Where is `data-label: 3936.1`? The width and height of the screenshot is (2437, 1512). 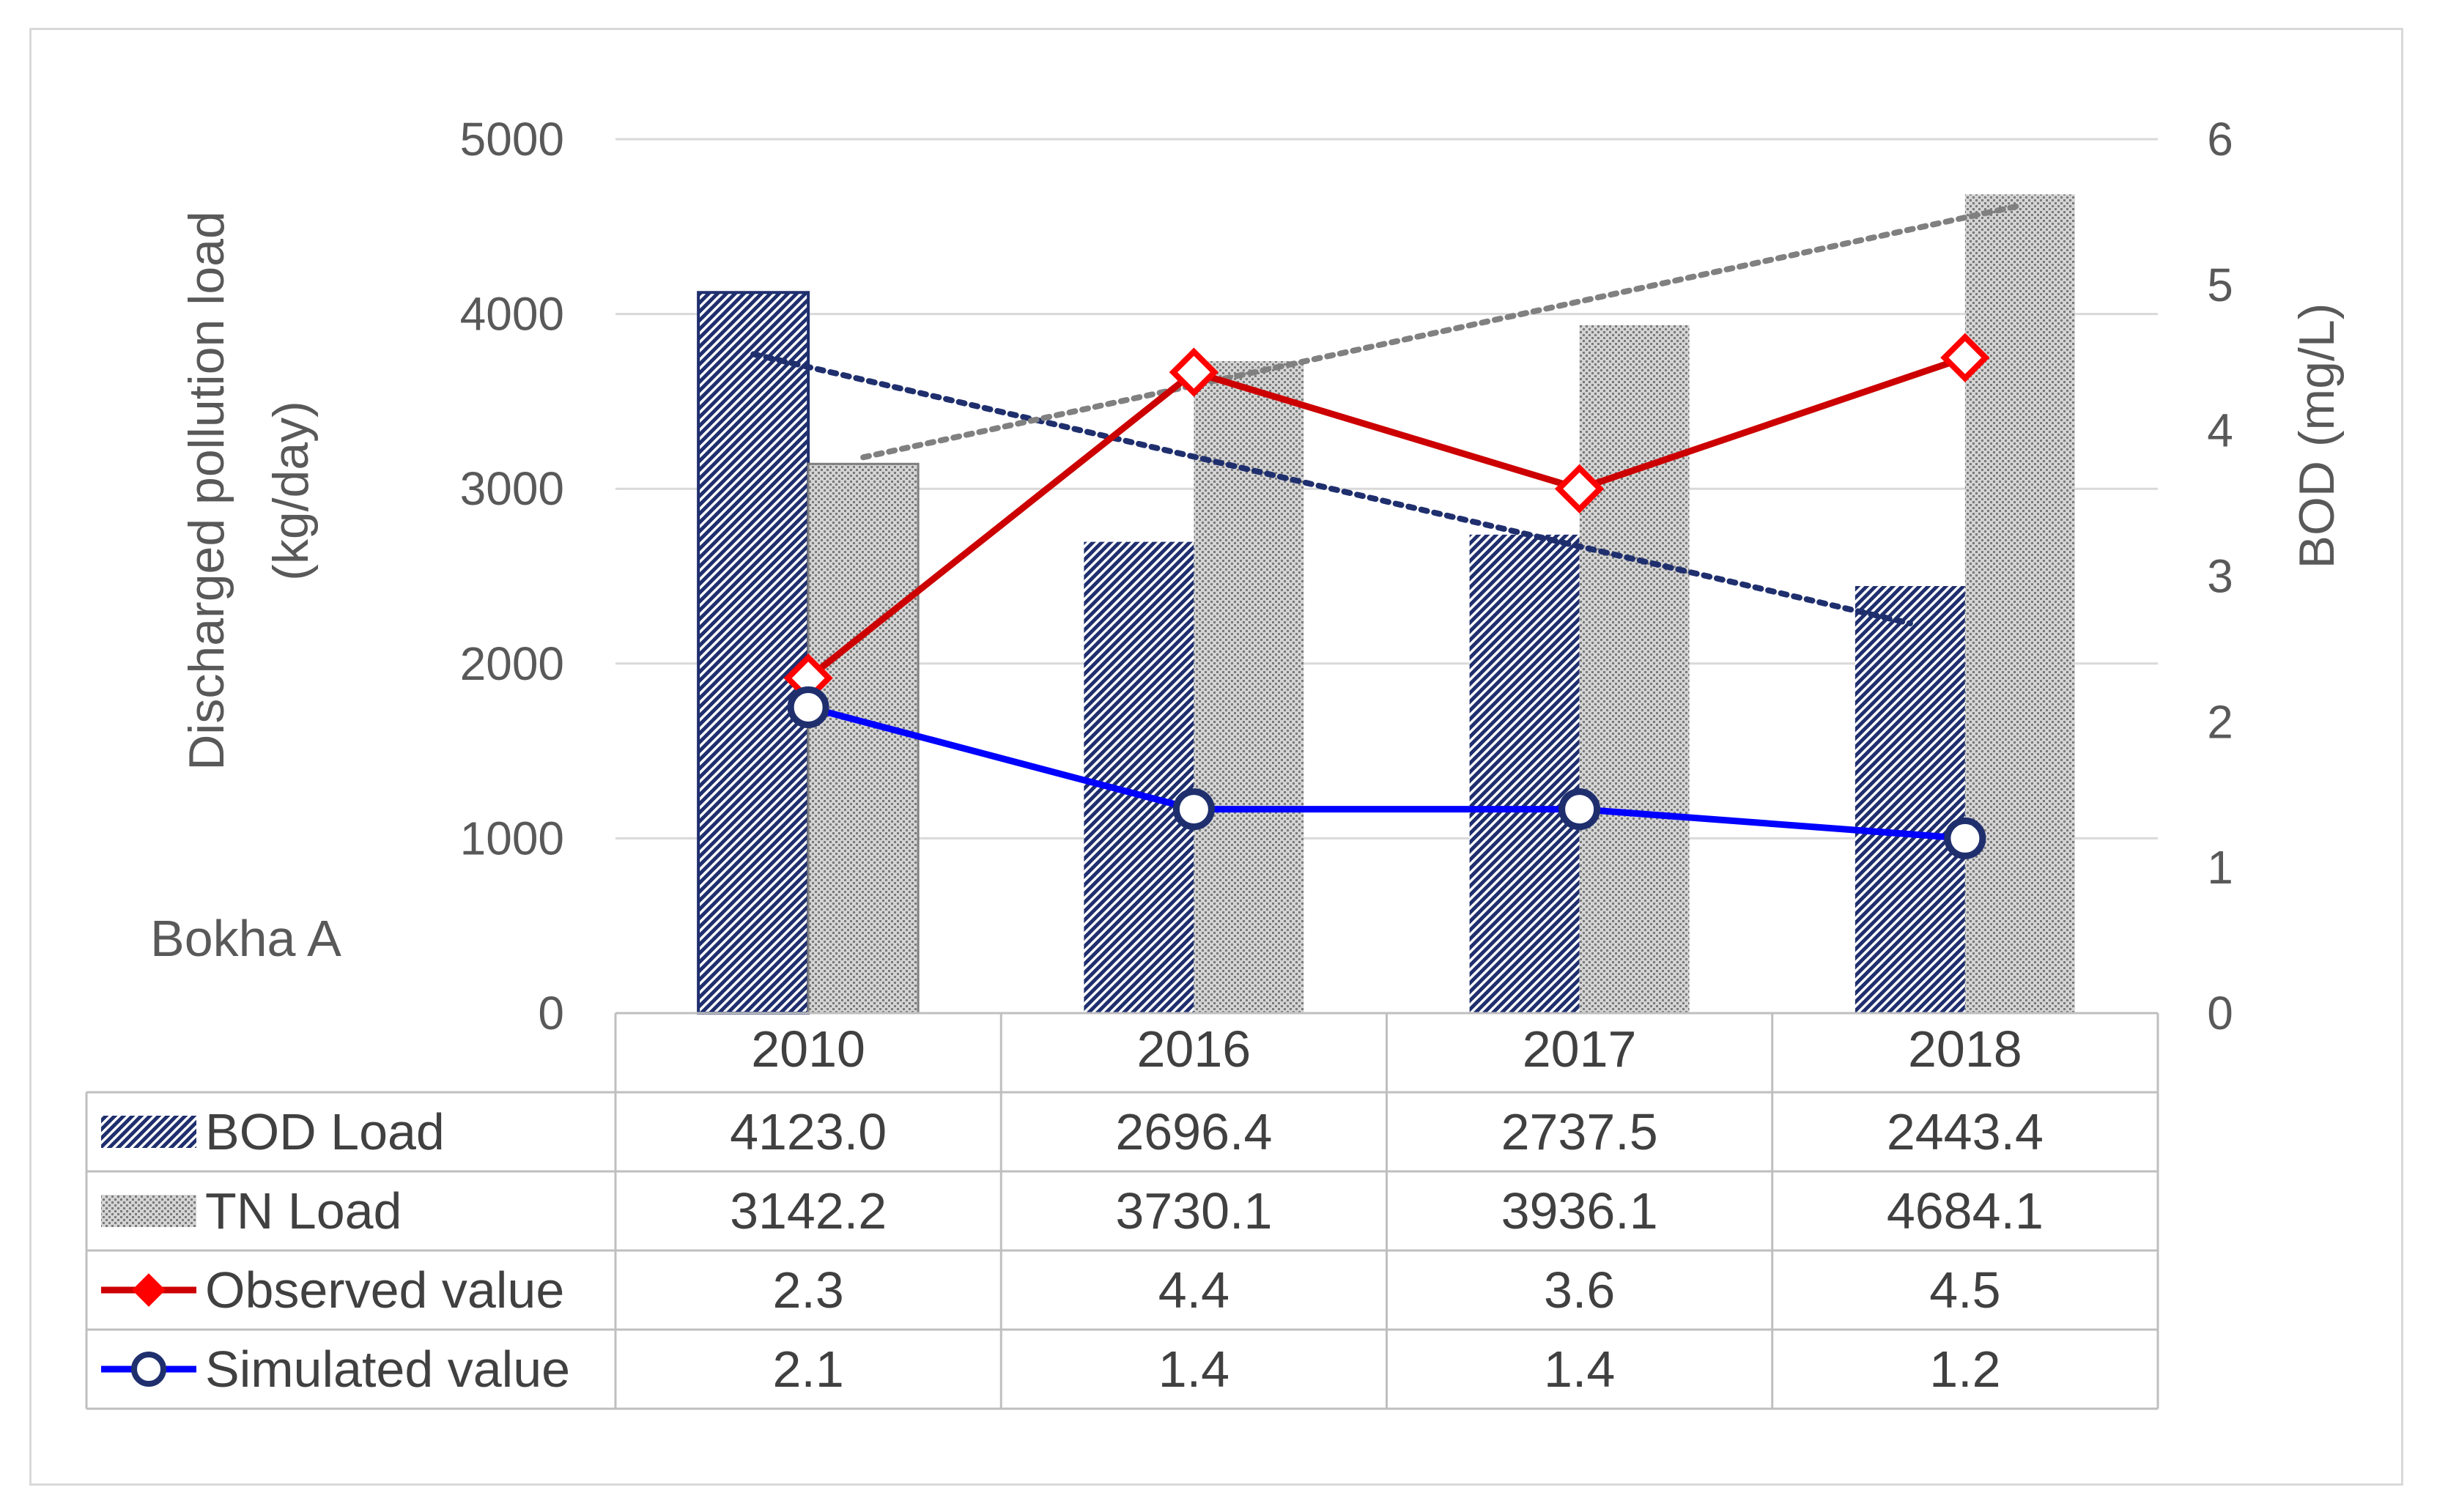 data-label: 3936.1 is located at coordinates (1579, 1210).